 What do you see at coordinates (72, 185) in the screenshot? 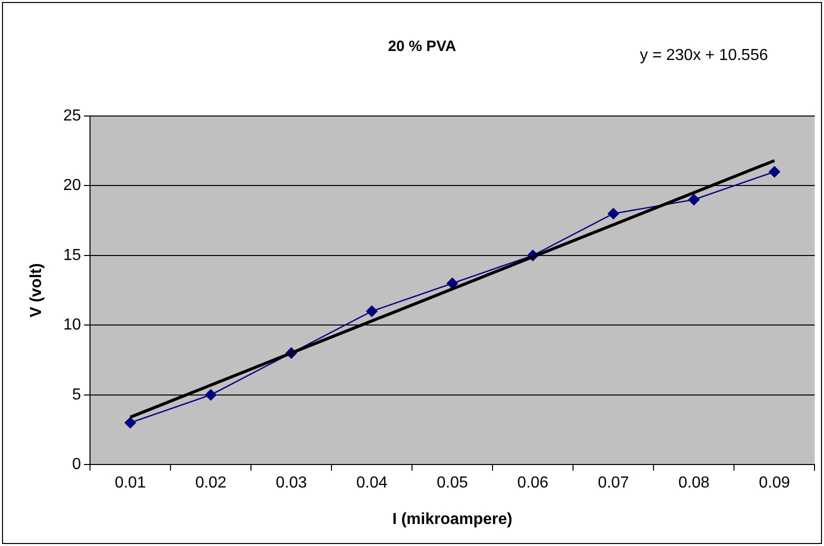
I see `y-tick-label: 20` at bounding box center [72, 185].